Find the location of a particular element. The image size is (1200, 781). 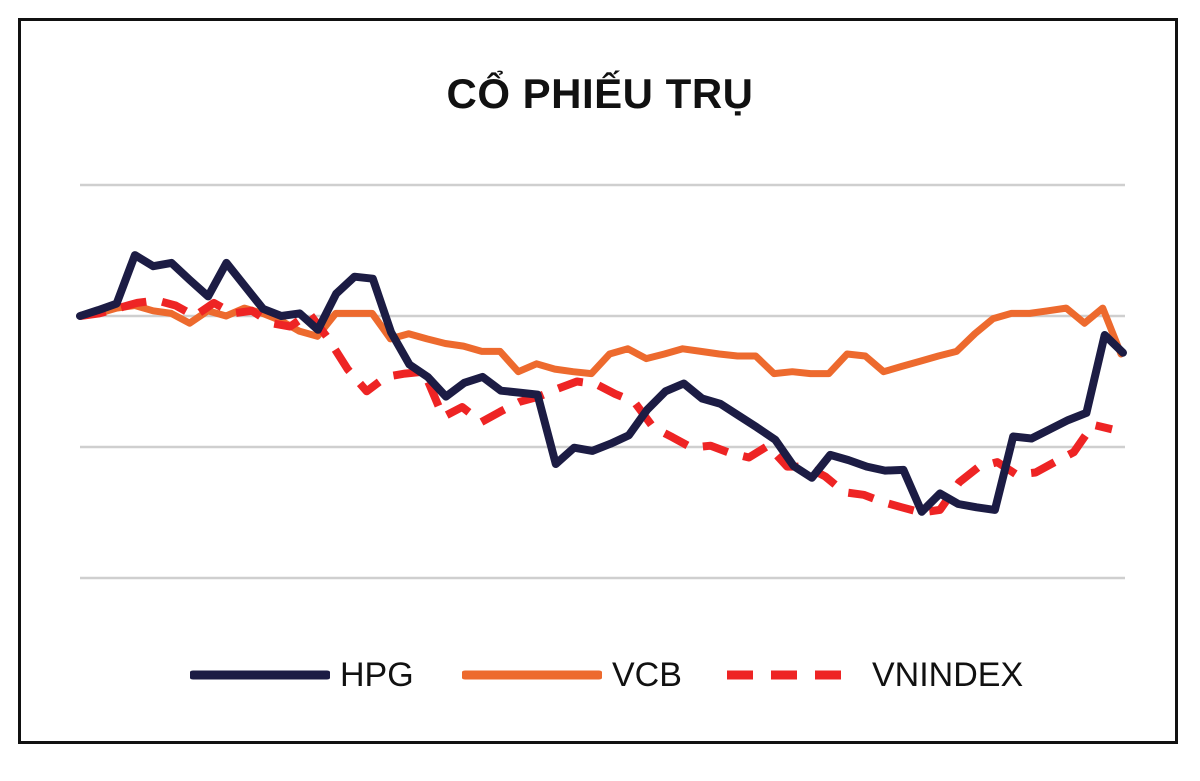

legend-label-vnindex: VNINDEX is located at coordinates (948, 674).